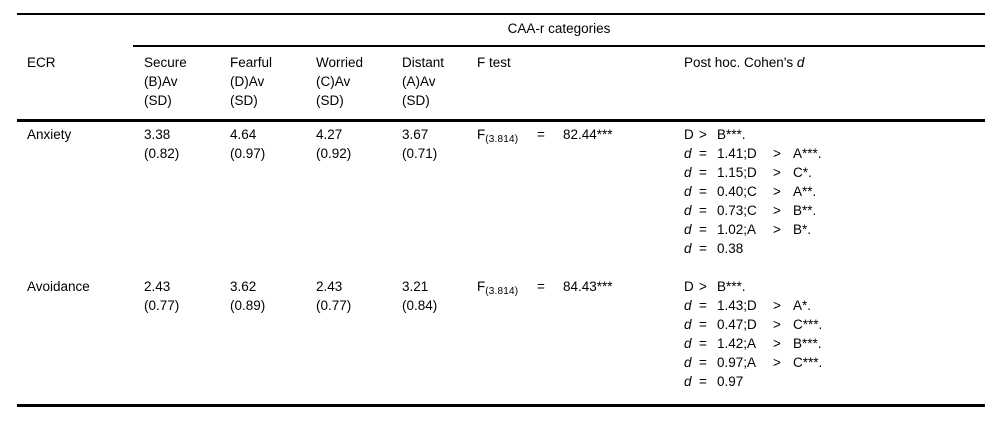 The width and height of the screenshot is (1000, 422). What do you see at coordinates (834, 134) in the screenshot?
I see `posthoc-line: D > B***.` at bounding box center [834, 134].